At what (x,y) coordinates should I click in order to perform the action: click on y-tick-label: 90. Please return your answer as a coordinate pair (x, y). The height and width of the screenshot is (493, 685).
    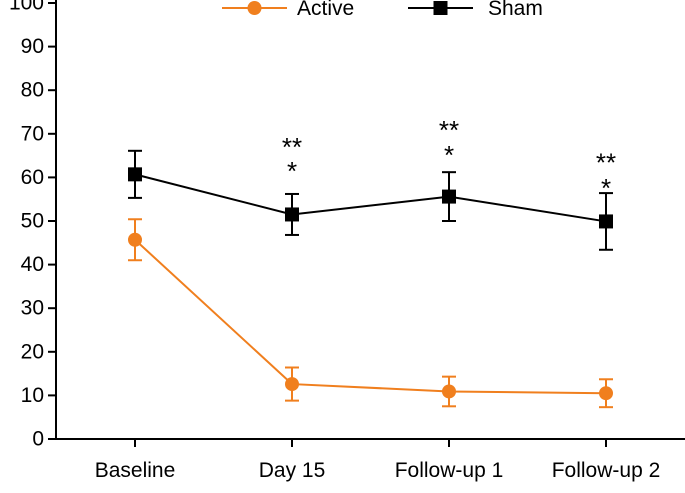
    Looking at the image, I should click on (32, 46).